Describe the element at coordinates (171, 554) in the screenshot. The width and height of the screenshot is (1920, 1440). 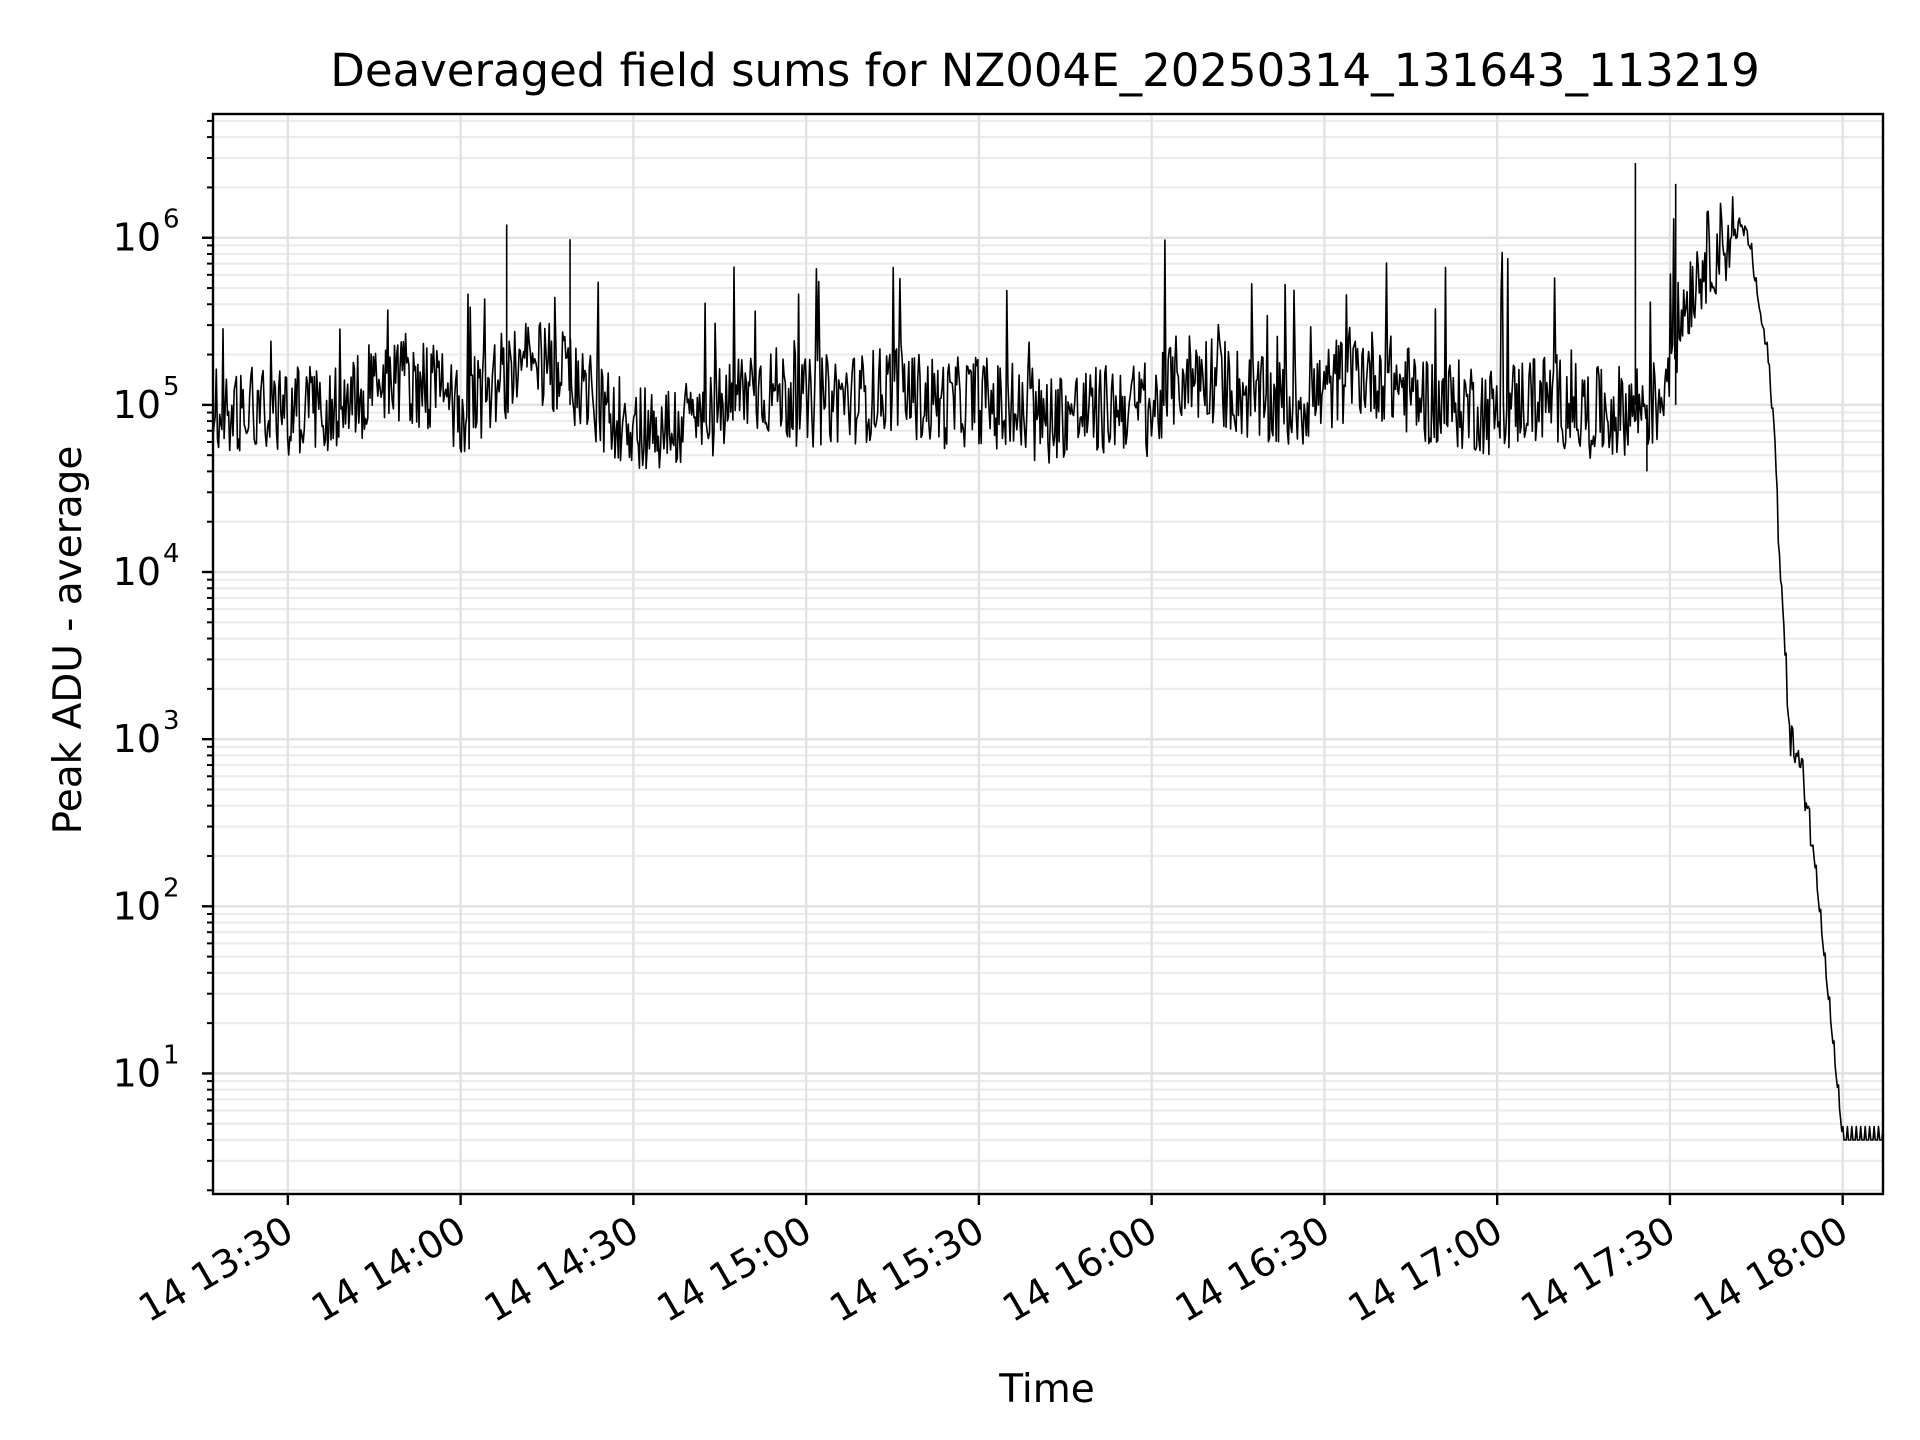
I see `y-tick-exponent: 4` at that location.